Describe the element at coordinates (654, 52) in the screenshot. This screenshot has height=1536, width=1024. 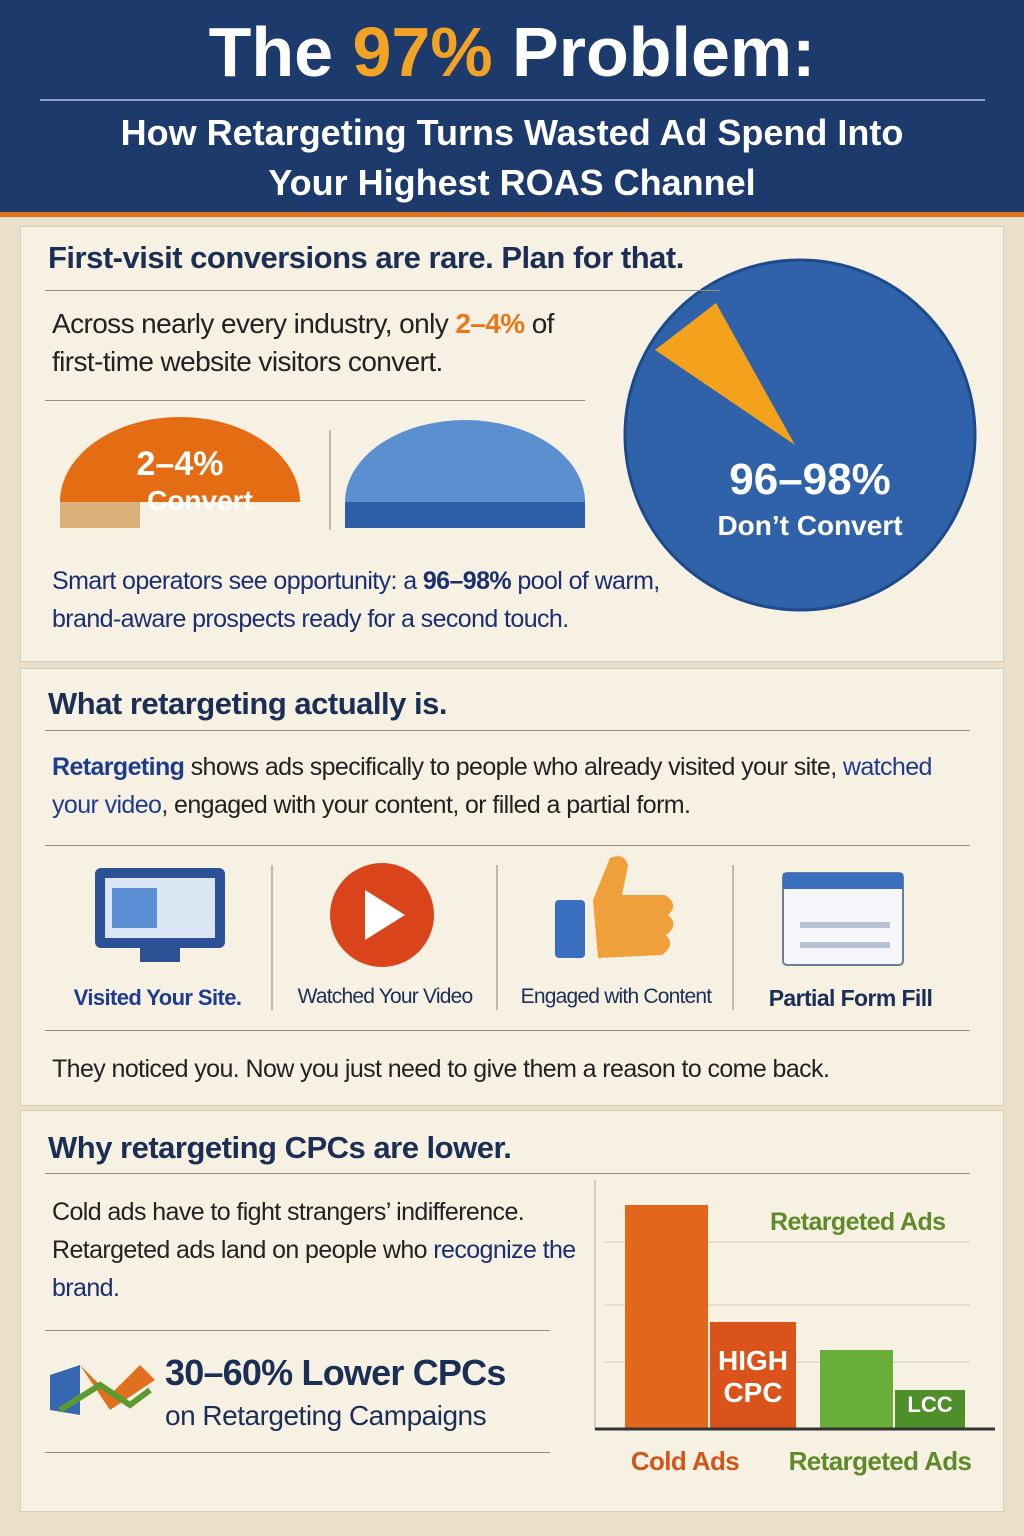
I see `title-text: Problem:` at that location.